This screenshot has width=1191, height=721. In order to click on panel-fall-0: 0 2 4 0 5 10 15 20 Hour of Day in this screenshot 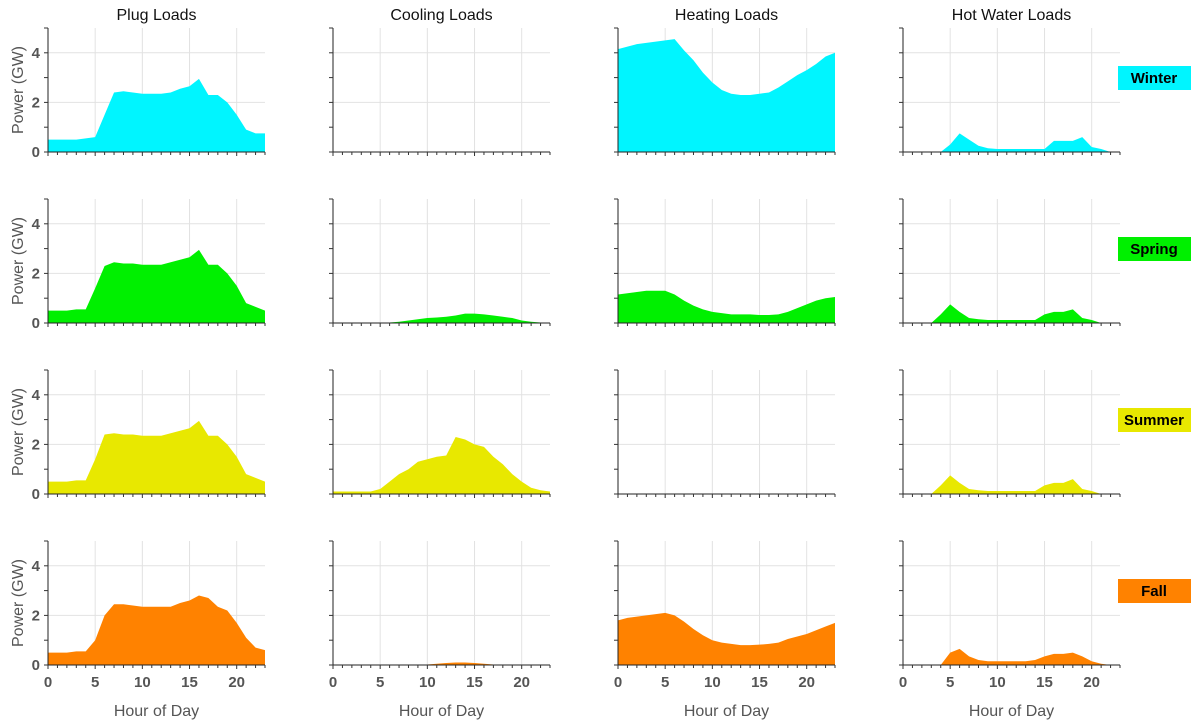, I will do `click(149, 630)`.